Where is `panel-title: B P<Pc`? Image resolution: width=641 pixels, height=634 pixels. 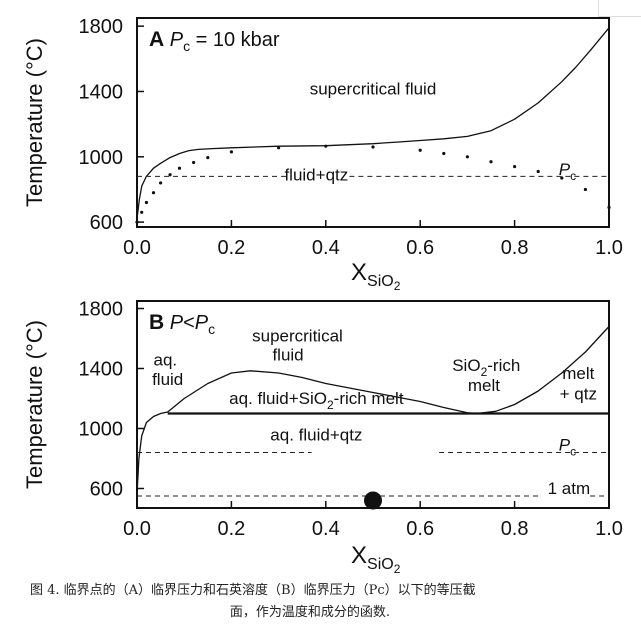 panel-title: B P<Pc is located at coordinates (182, 324).